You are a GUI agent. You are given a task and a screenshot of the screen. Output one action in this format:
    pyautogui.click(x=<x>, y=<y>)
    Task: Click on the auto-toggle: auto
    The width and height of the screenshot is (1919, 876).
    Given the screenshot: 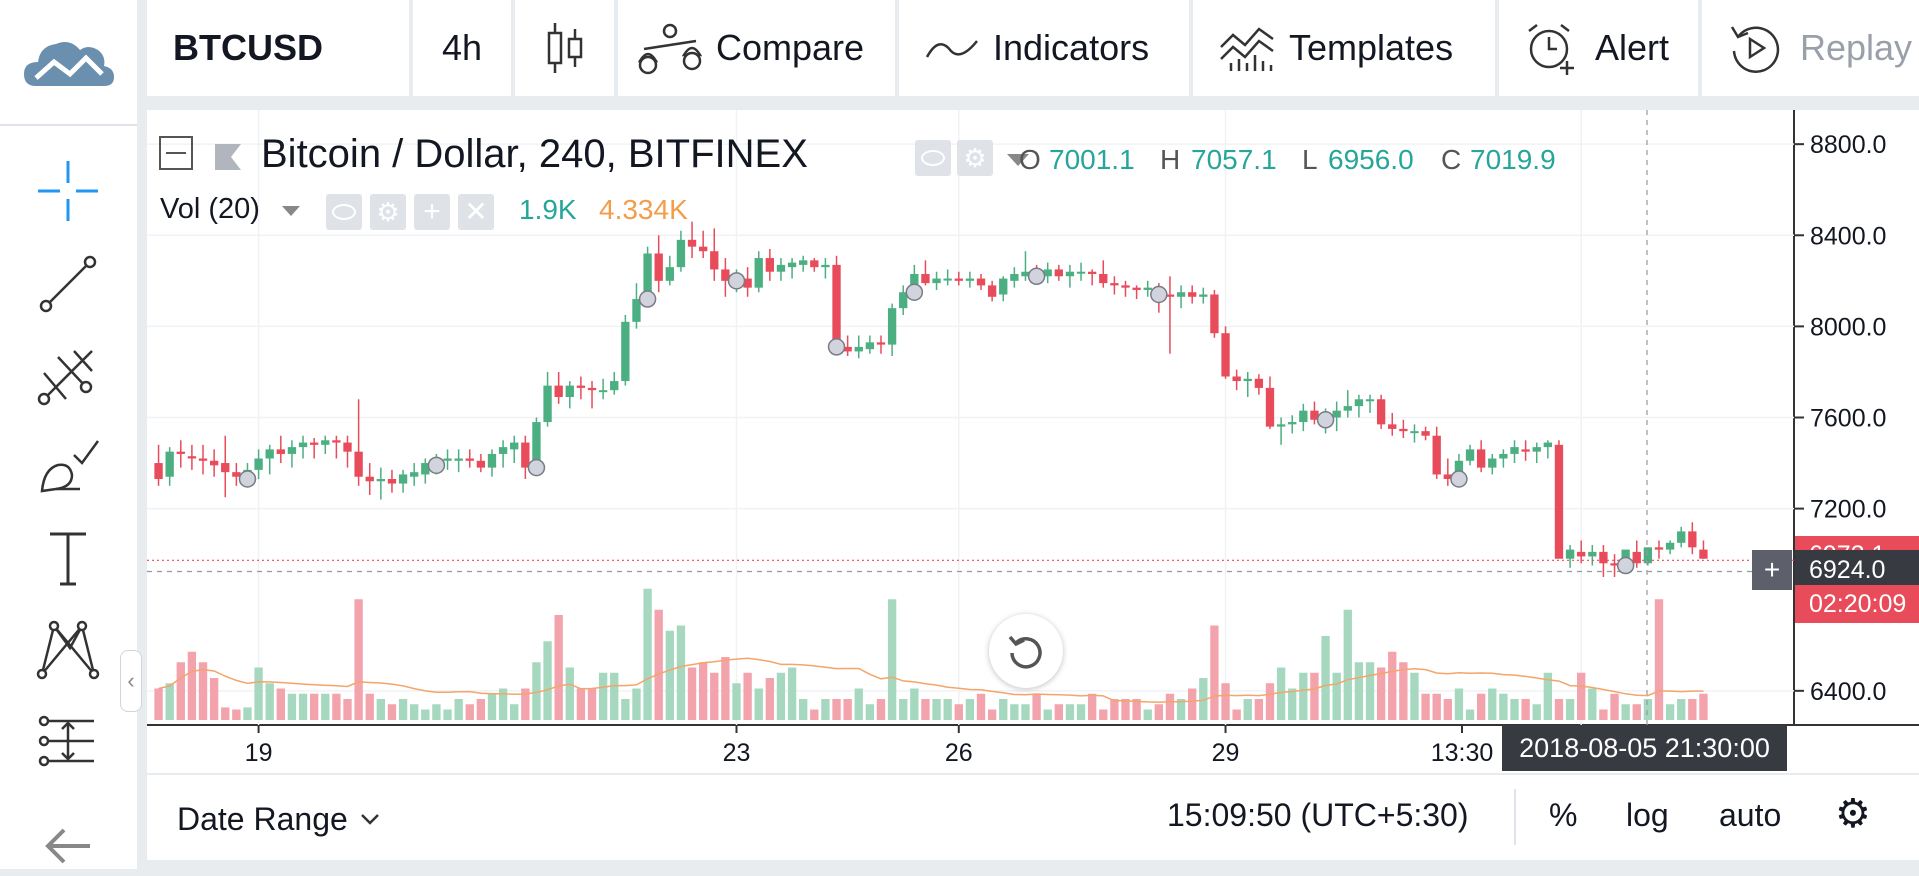 What is the action you would take?
    pyautogui.click(x=1750, y=815)
    